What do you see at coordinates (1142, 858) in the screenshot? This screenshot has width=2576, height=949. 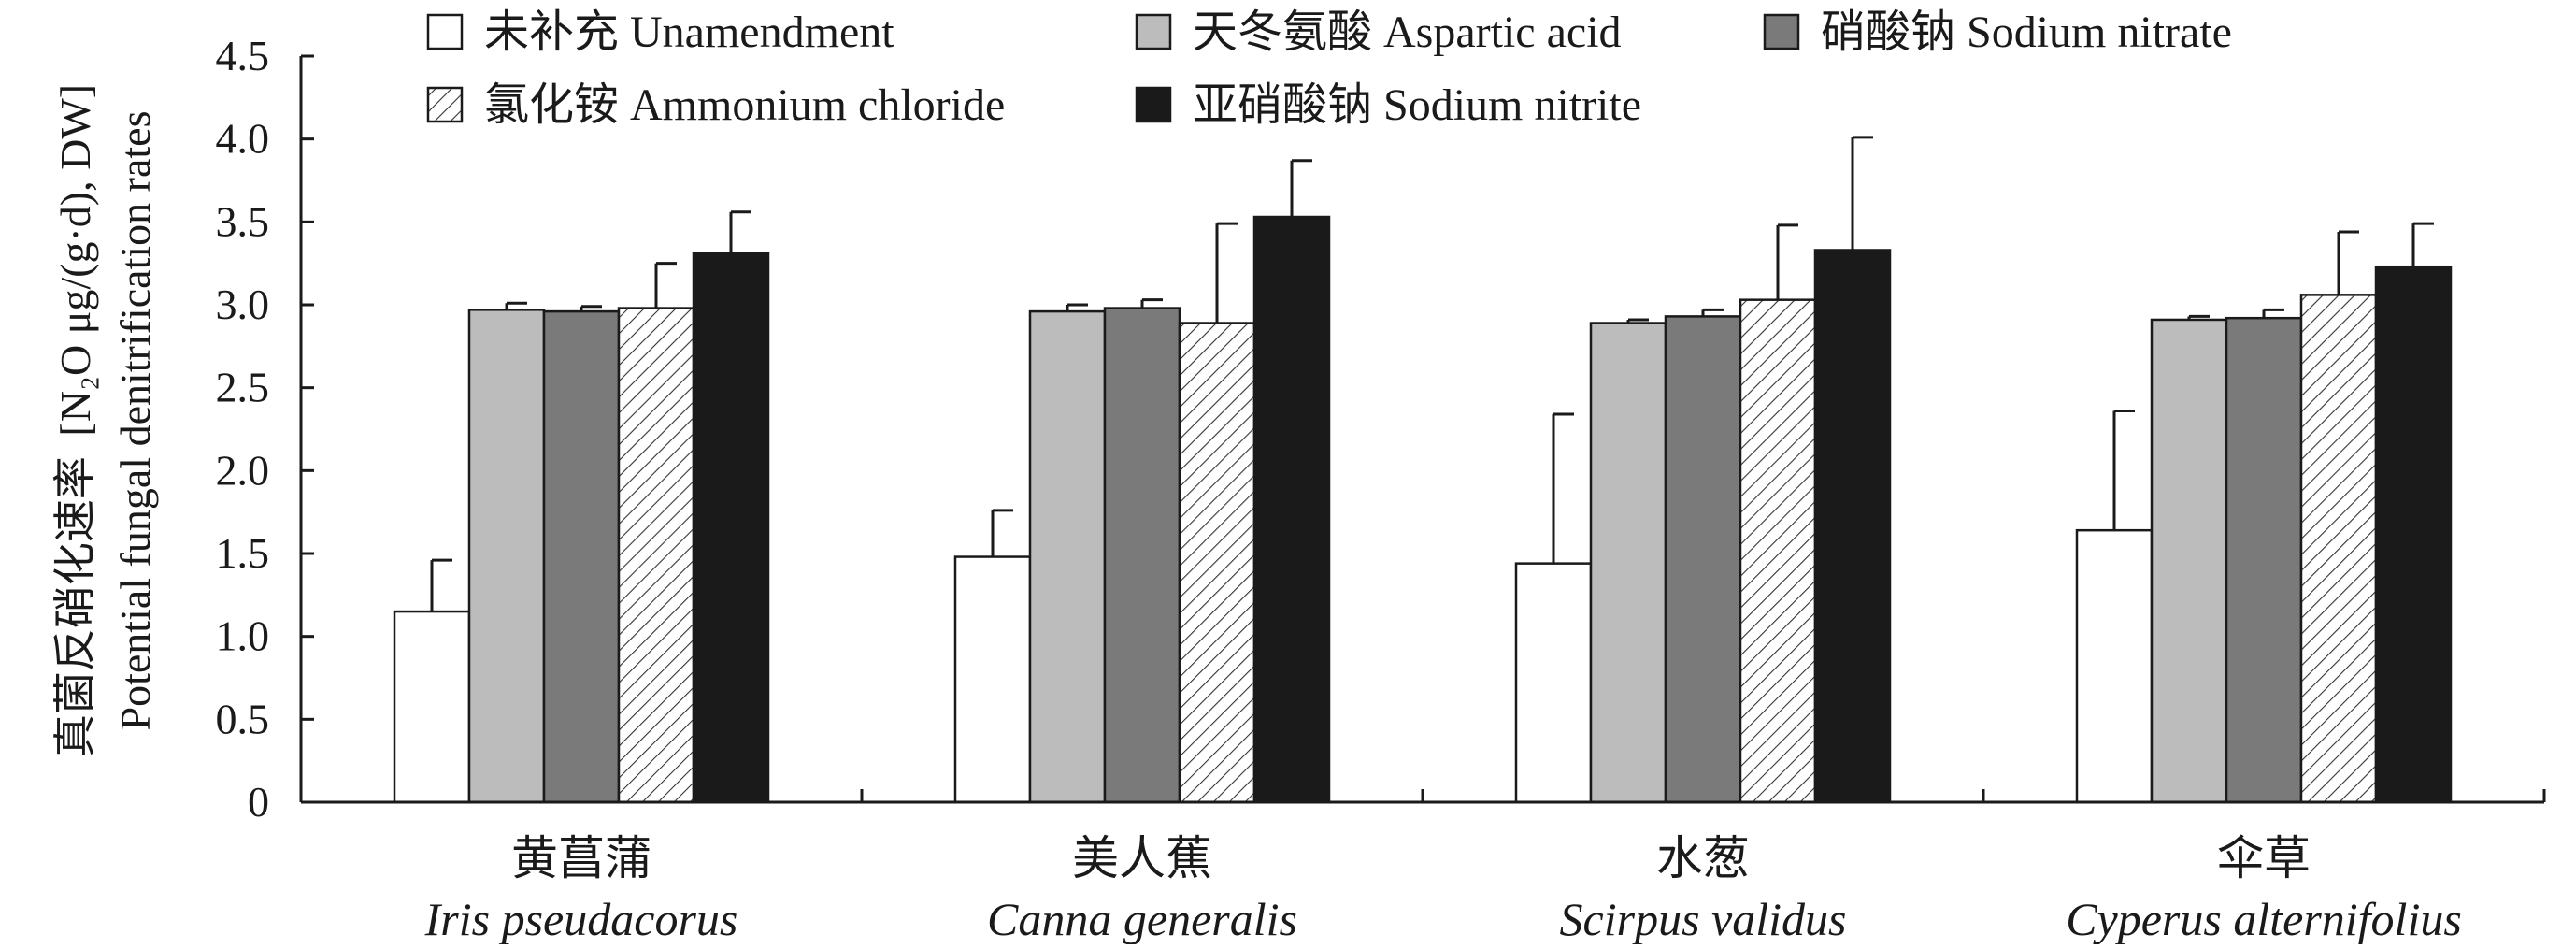 I see `category-label-cn: 美人蕉` at bounding box center [1142, 858].